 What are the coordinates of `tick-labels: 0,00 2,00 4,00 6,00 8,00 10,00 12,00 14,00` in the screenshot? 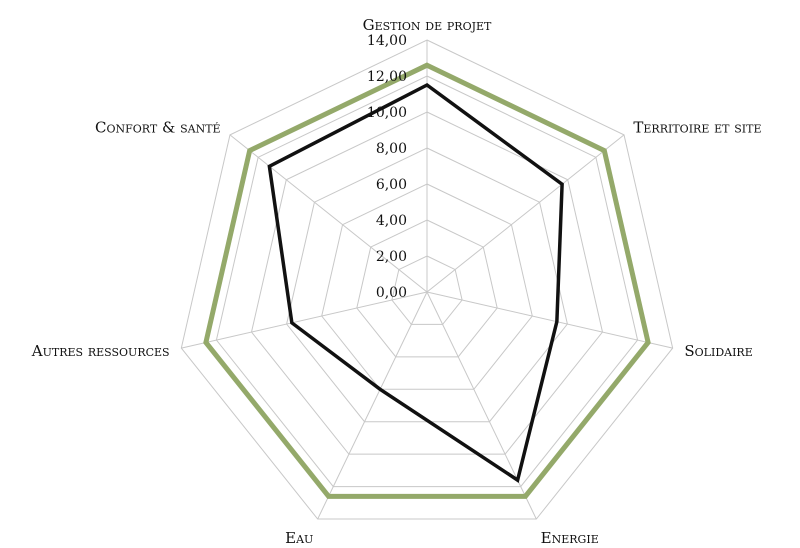 It's located at (387, 167).